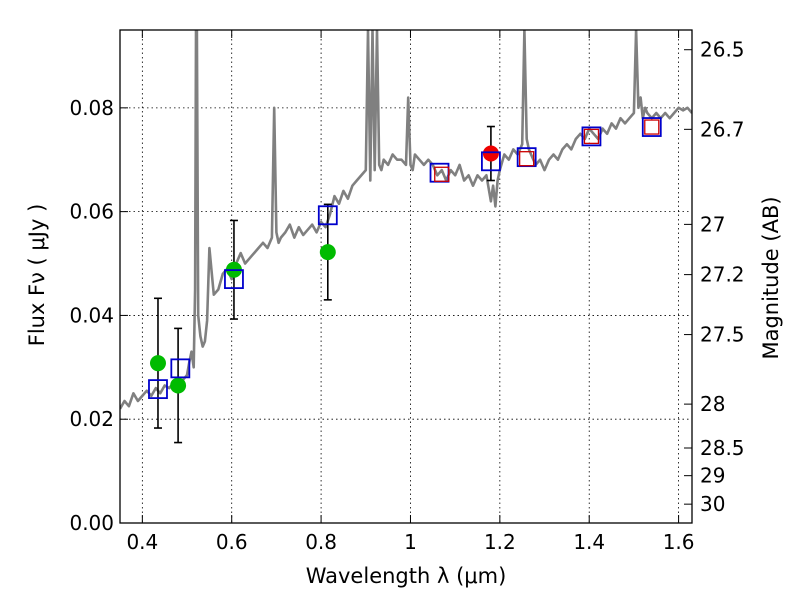  Describe the element at coordinates (406, 576) in the screenshot. I see `x-axis-title: Wavelength λ (μm)` at that location.